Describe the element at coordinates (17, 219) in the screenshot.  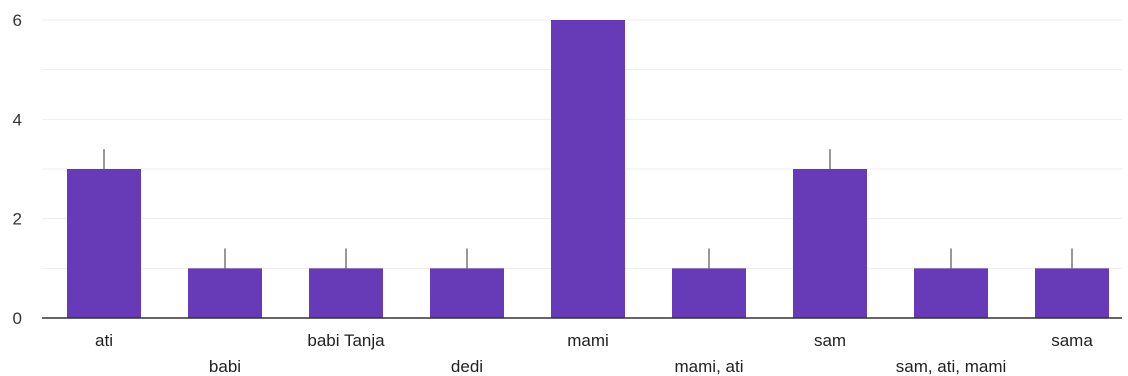
I see `y-tick-label-2: 2` at that location.